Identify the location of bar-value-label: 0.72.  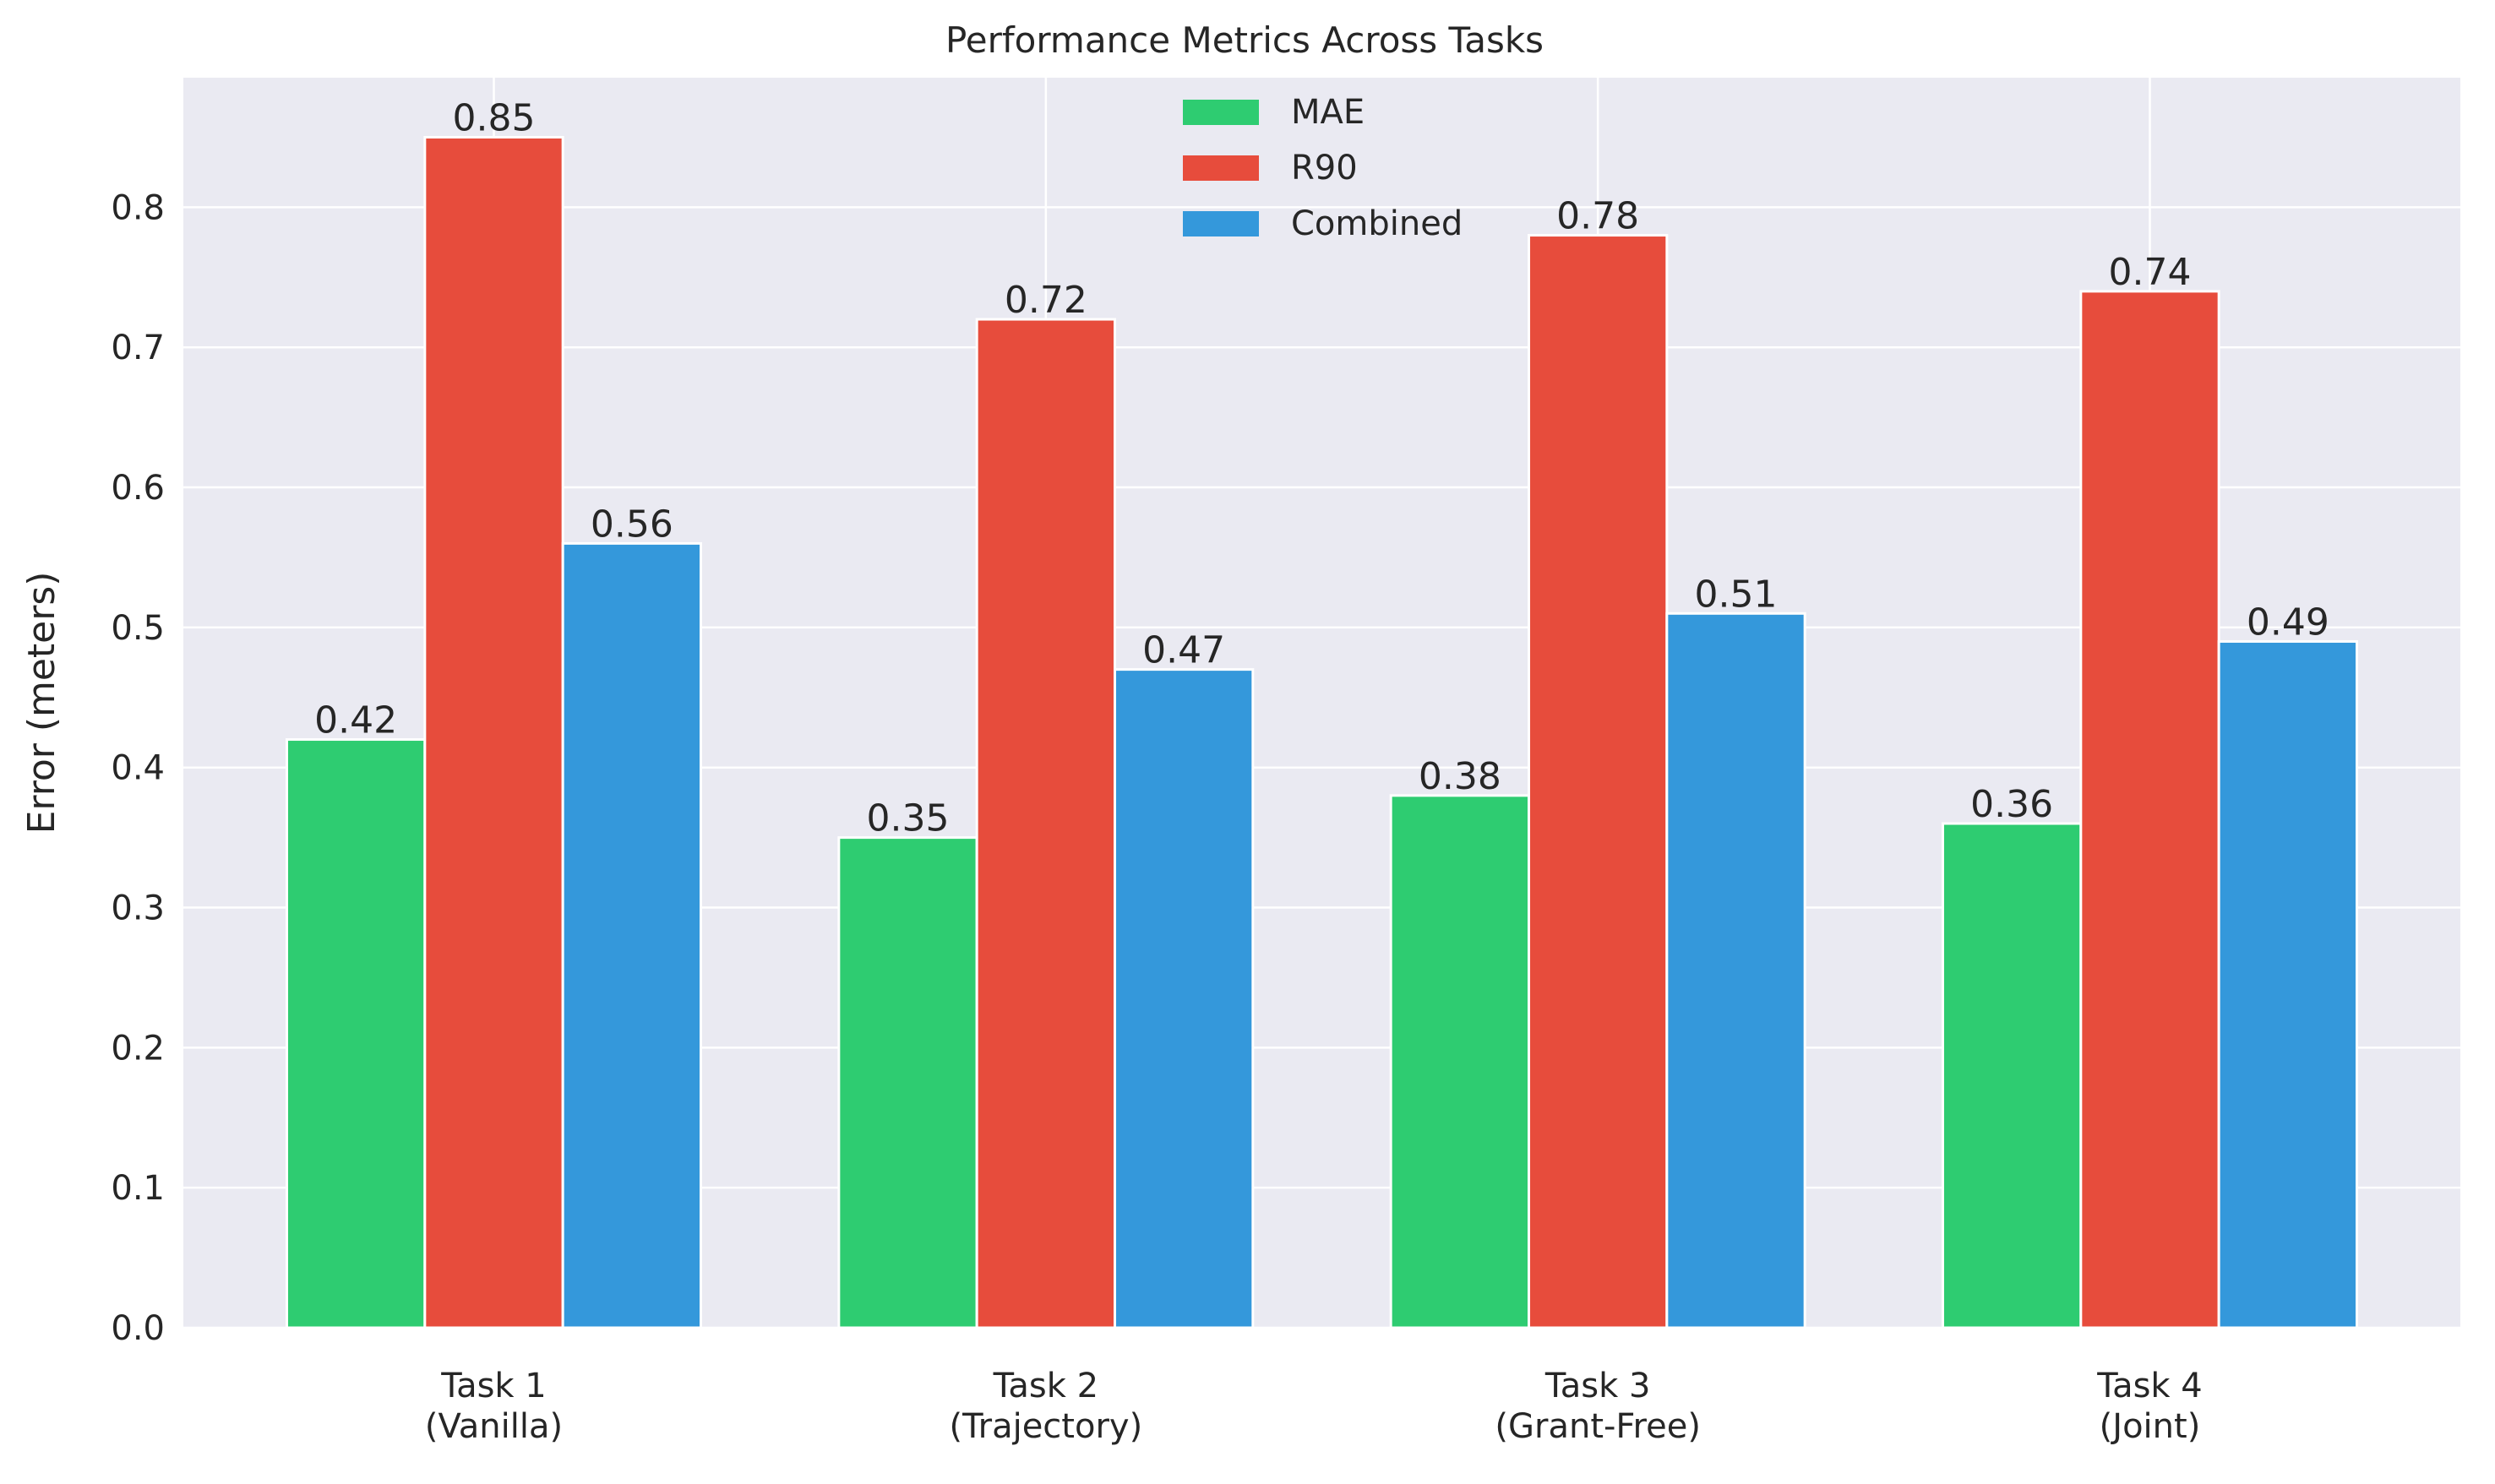
(1046, 300).